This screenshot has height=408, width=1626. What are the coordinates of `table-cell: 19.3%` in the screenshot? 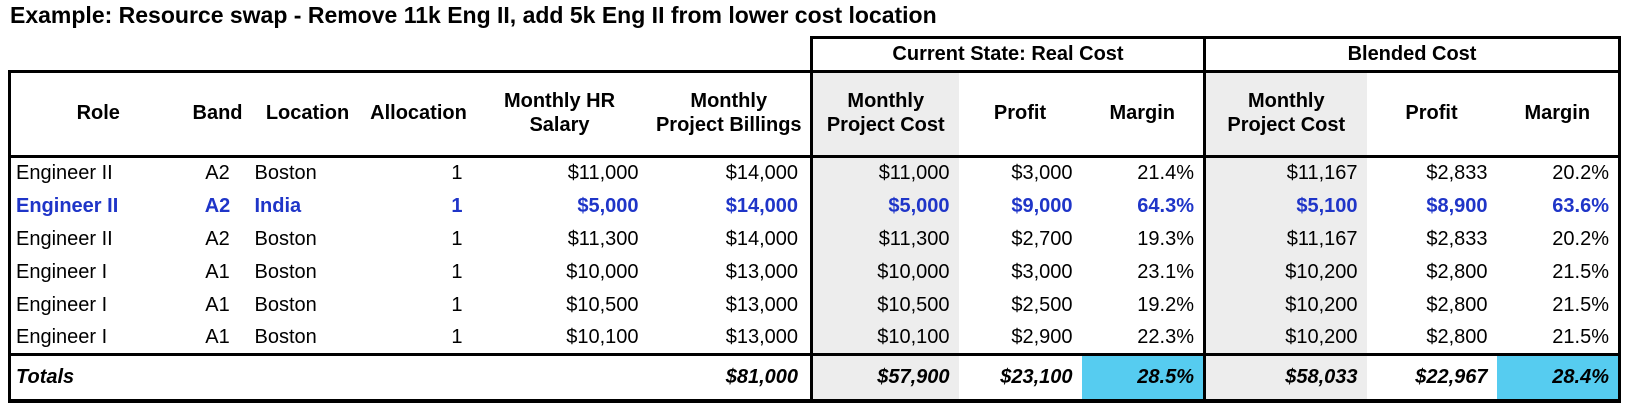 It's located at (1143, 239).